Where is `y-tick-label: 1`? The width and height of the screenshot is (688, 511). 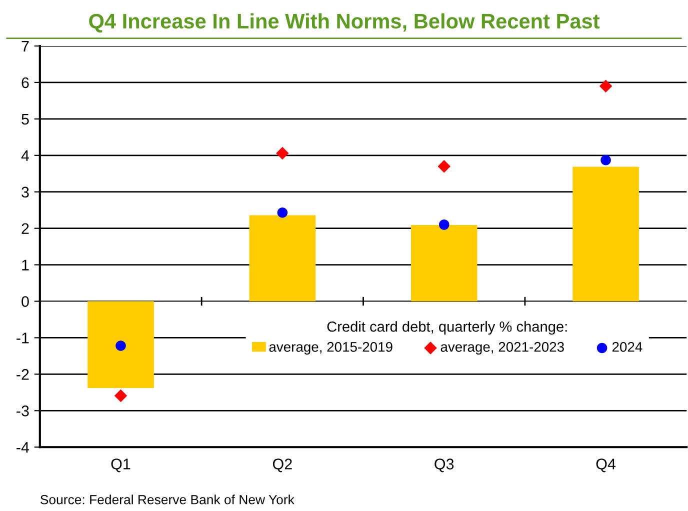
y-tick-label: 1 is located at coordinates (25, 265).